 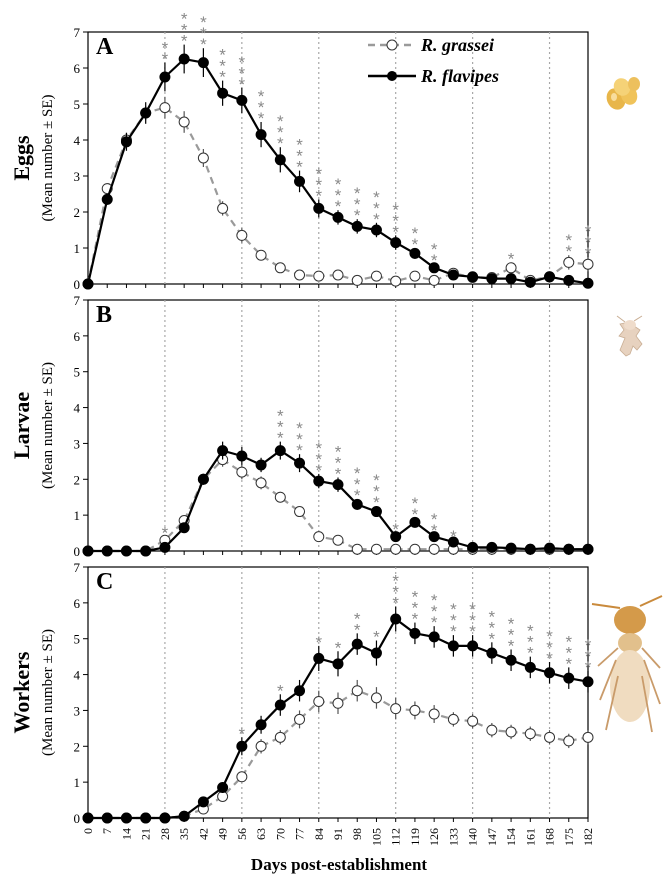 I want to click on x-tick-label: 175, so click(x=569, y=837).